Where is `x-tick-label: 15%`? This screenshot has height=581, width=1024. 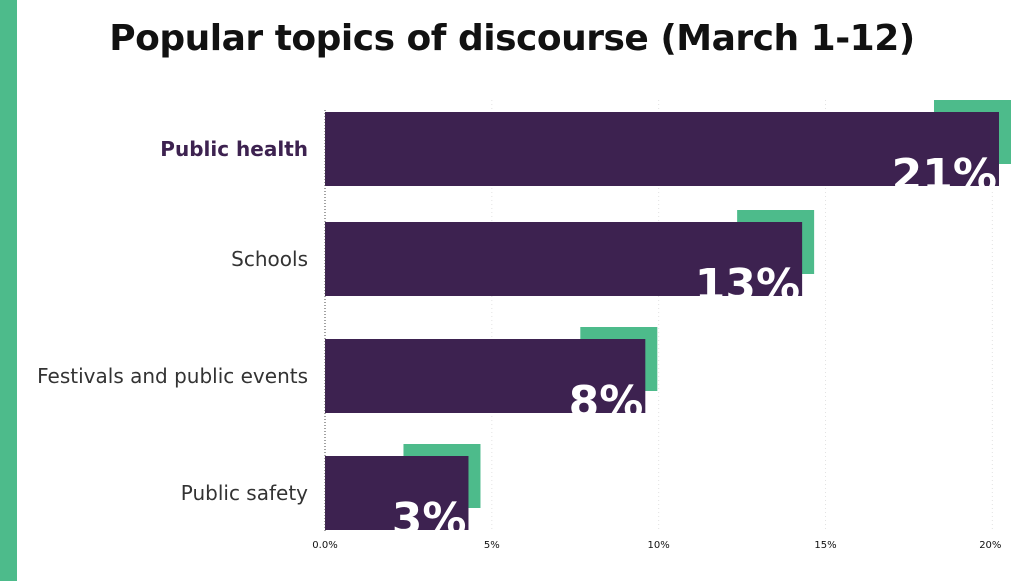
x-tick-label: 15% is located at coordinates (825, 545).